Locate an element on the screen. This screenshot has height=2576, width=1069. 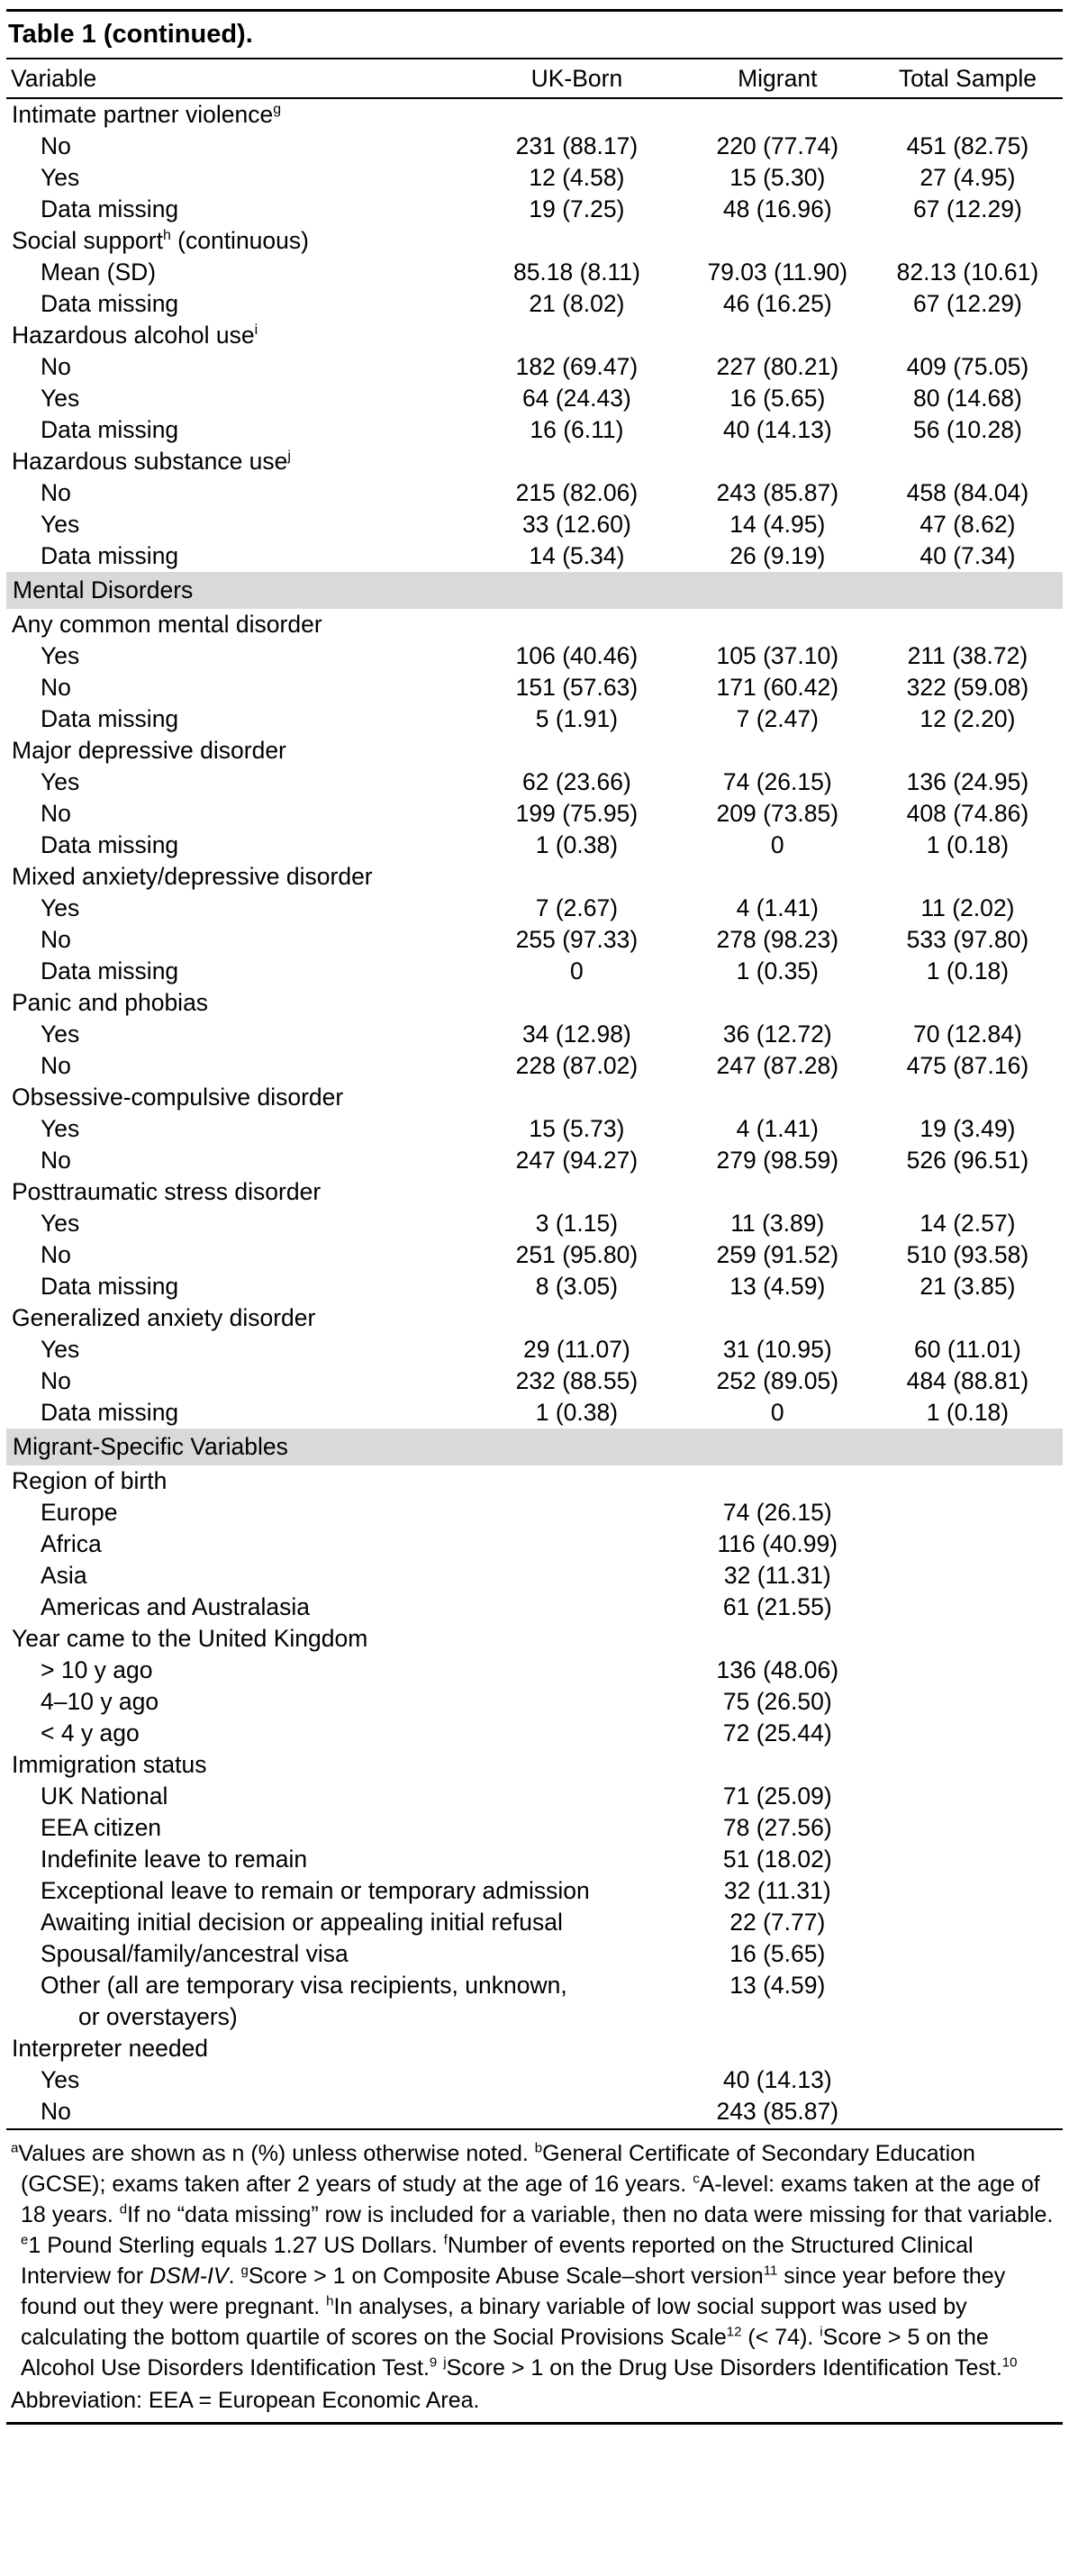
value-cell: 36 (12.72) is located at coordinates (777, 1034).